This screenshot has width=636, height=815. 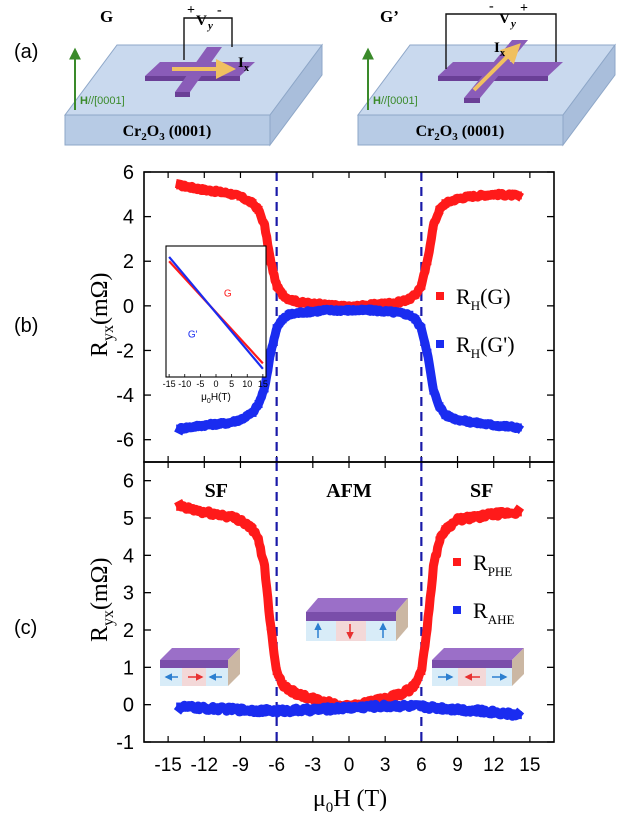 I want to click on inset-x-tick-label: 15, so click(x=263, y=384).